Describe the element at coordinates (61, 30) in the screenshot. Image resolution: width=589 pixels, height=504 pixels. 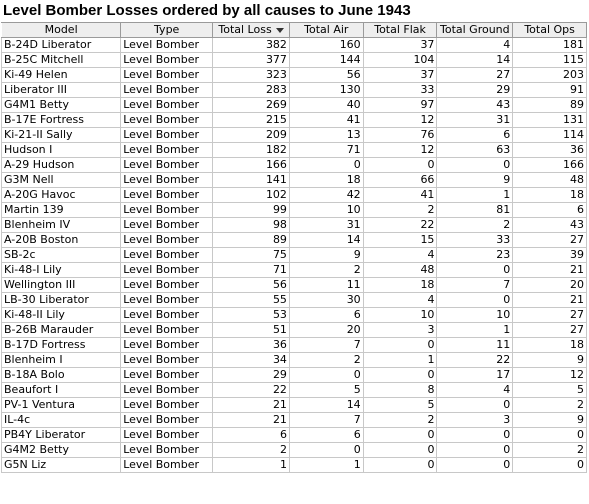
I see `column-header-model: Model` at that location.